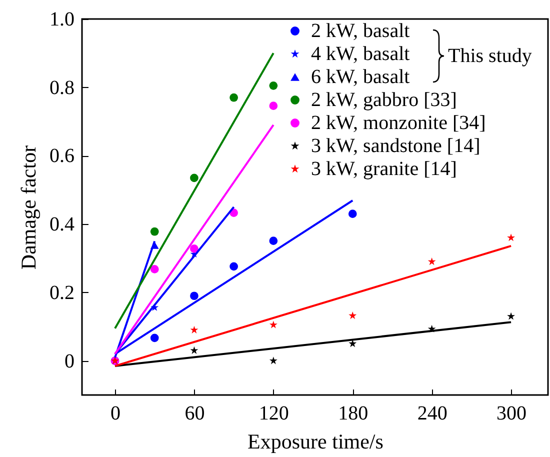  I want to click on x-axis-title: Exposure time/s, so click(316, 442).